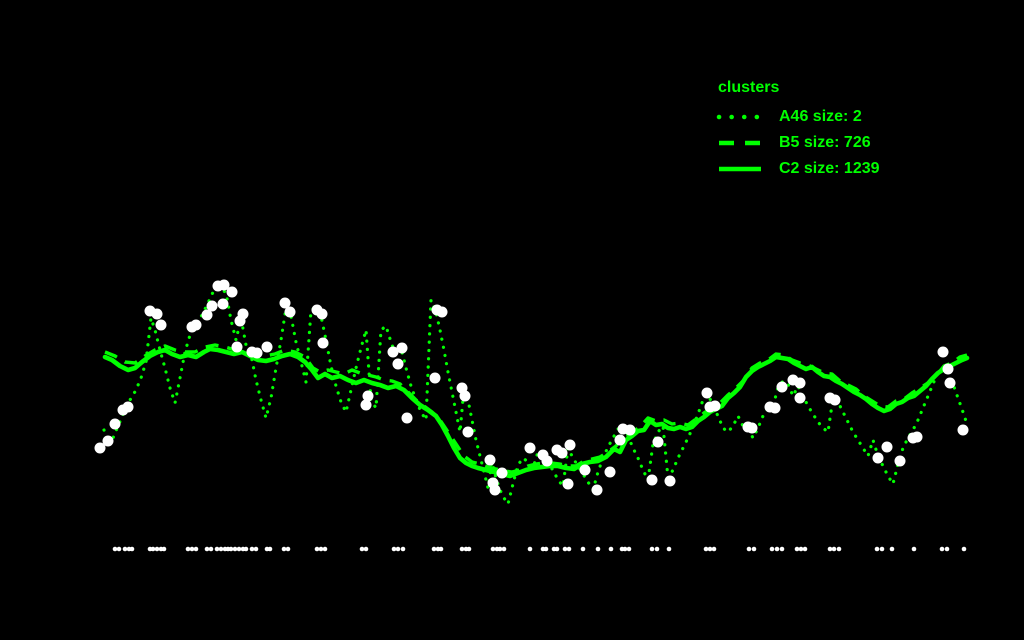 The width and height of the screenshot is (1024, 640). What do you see at coordinates (740, 117) in the screenshot?
I see `dotted-line-icon` at bounding box center [740, 117].